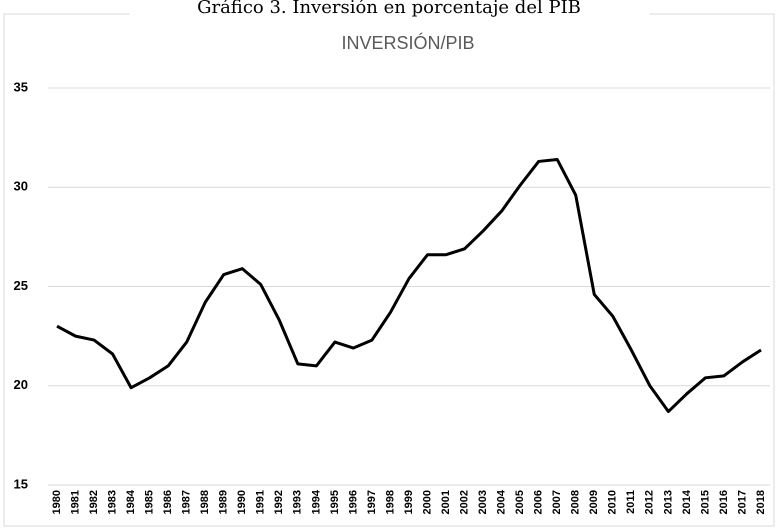  Describe the element at coordinates (705, 502) in the screenshot. I see `x-tick-label: 2015` at that location.